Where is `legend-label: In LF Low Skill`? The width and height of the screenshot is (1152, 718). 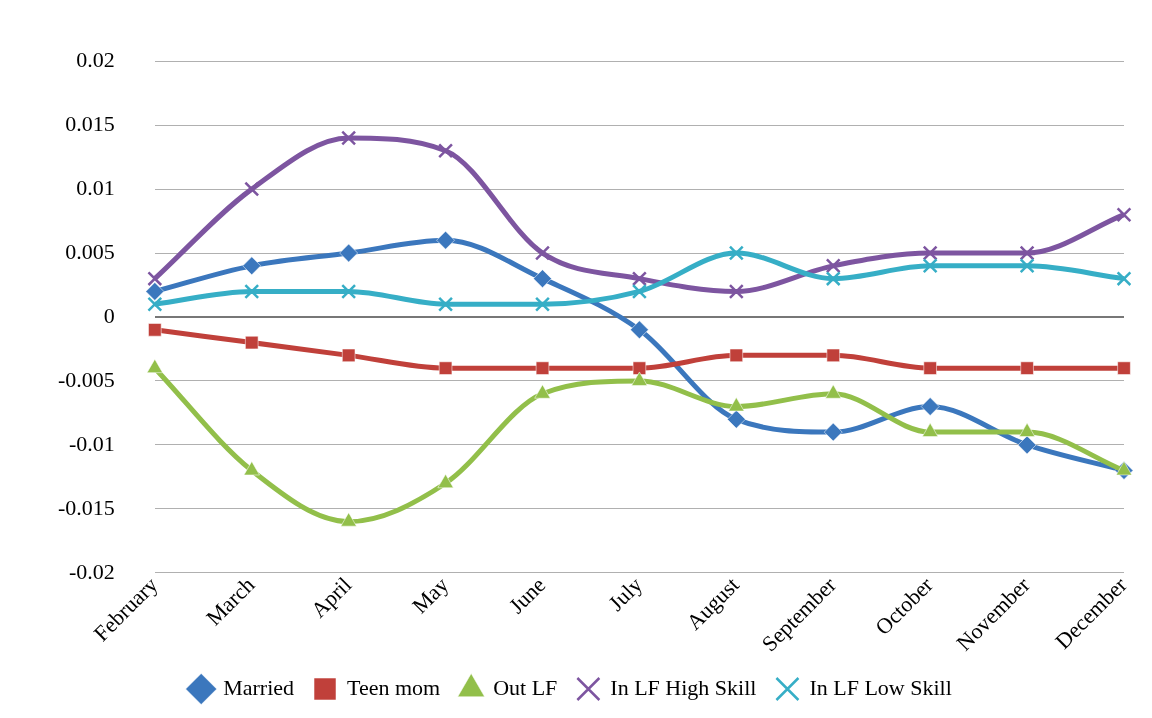
legend-label: In LF Low Skill is located at coordinates (880, 687).